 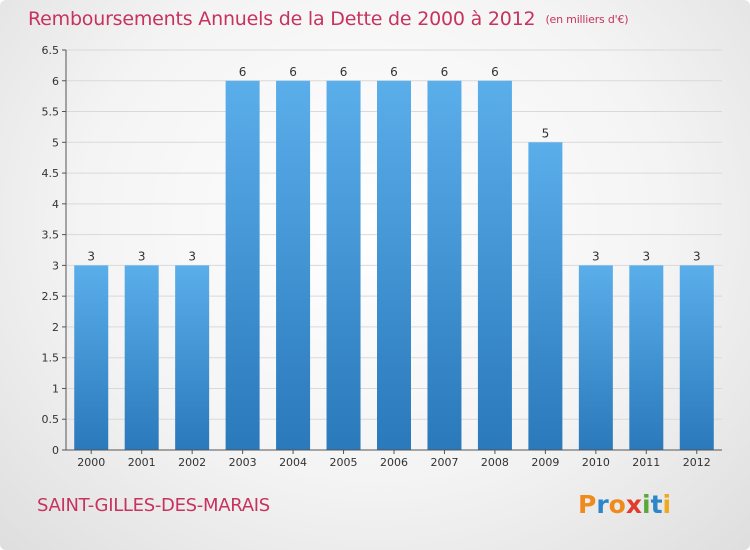 I want to click on x-tick-label: 2006, so click(x=394, y=462).